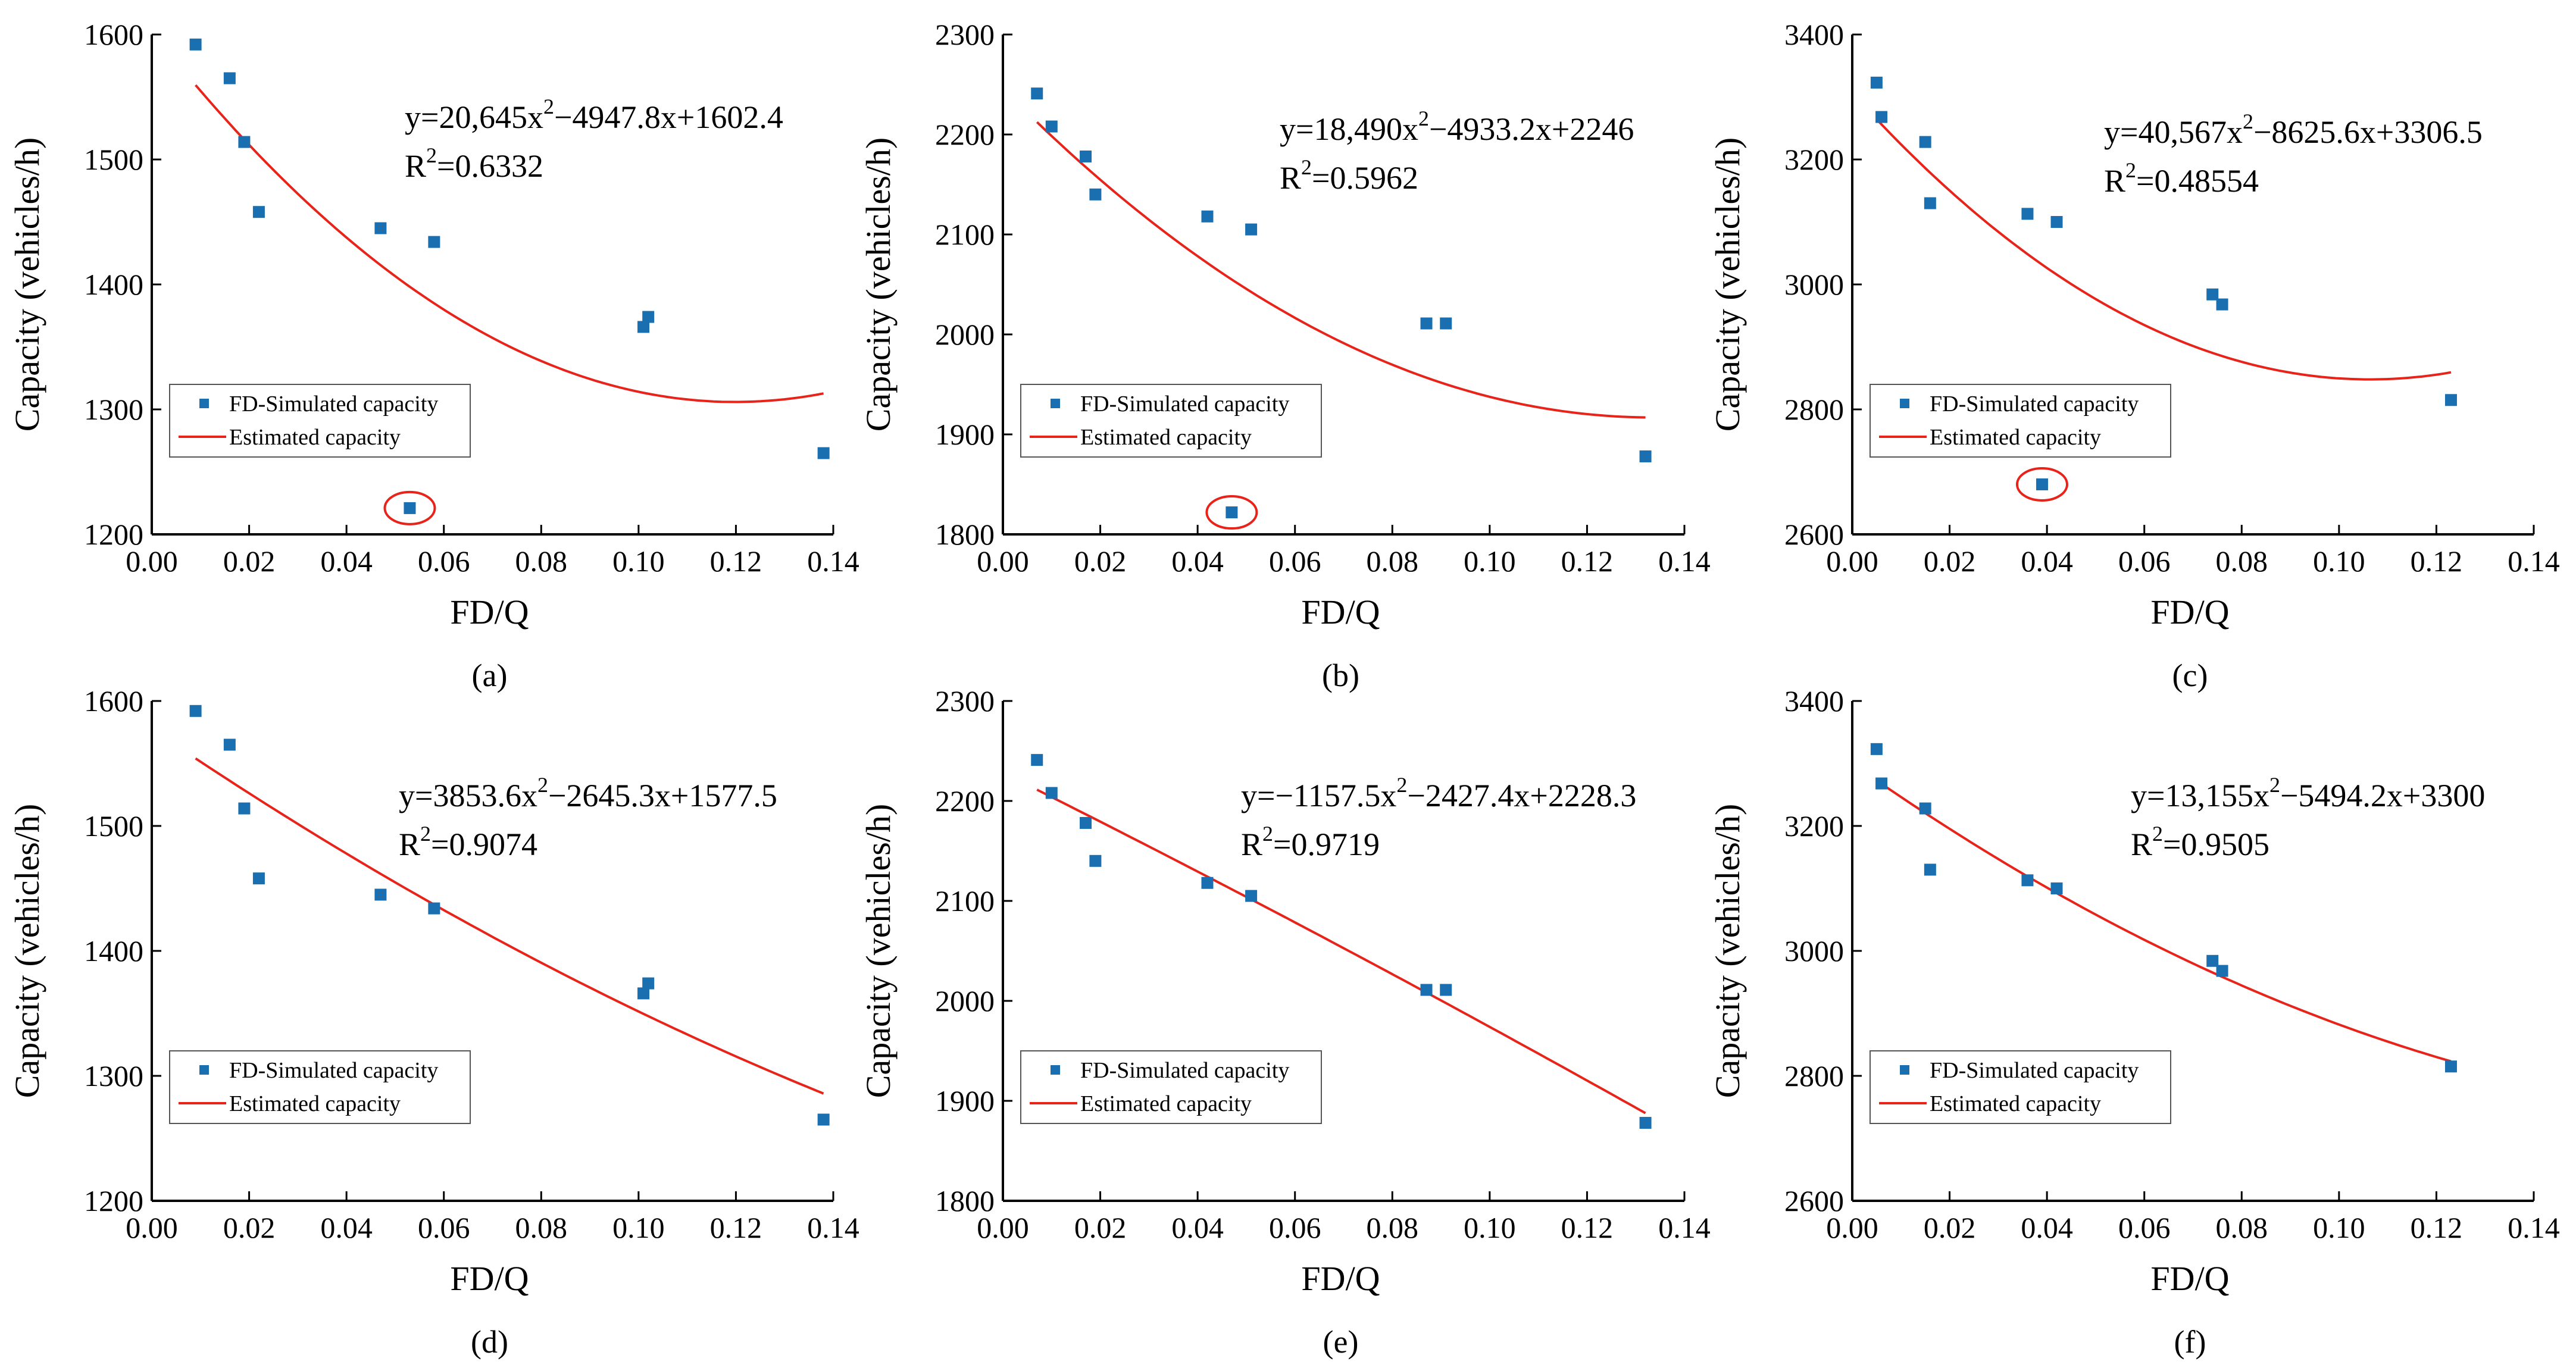 This screenshot has height=1371, width=2576. Describe the element at coordinates (1365, 178) in the screenshot. I see `r2-value: =0.5962` at that location.